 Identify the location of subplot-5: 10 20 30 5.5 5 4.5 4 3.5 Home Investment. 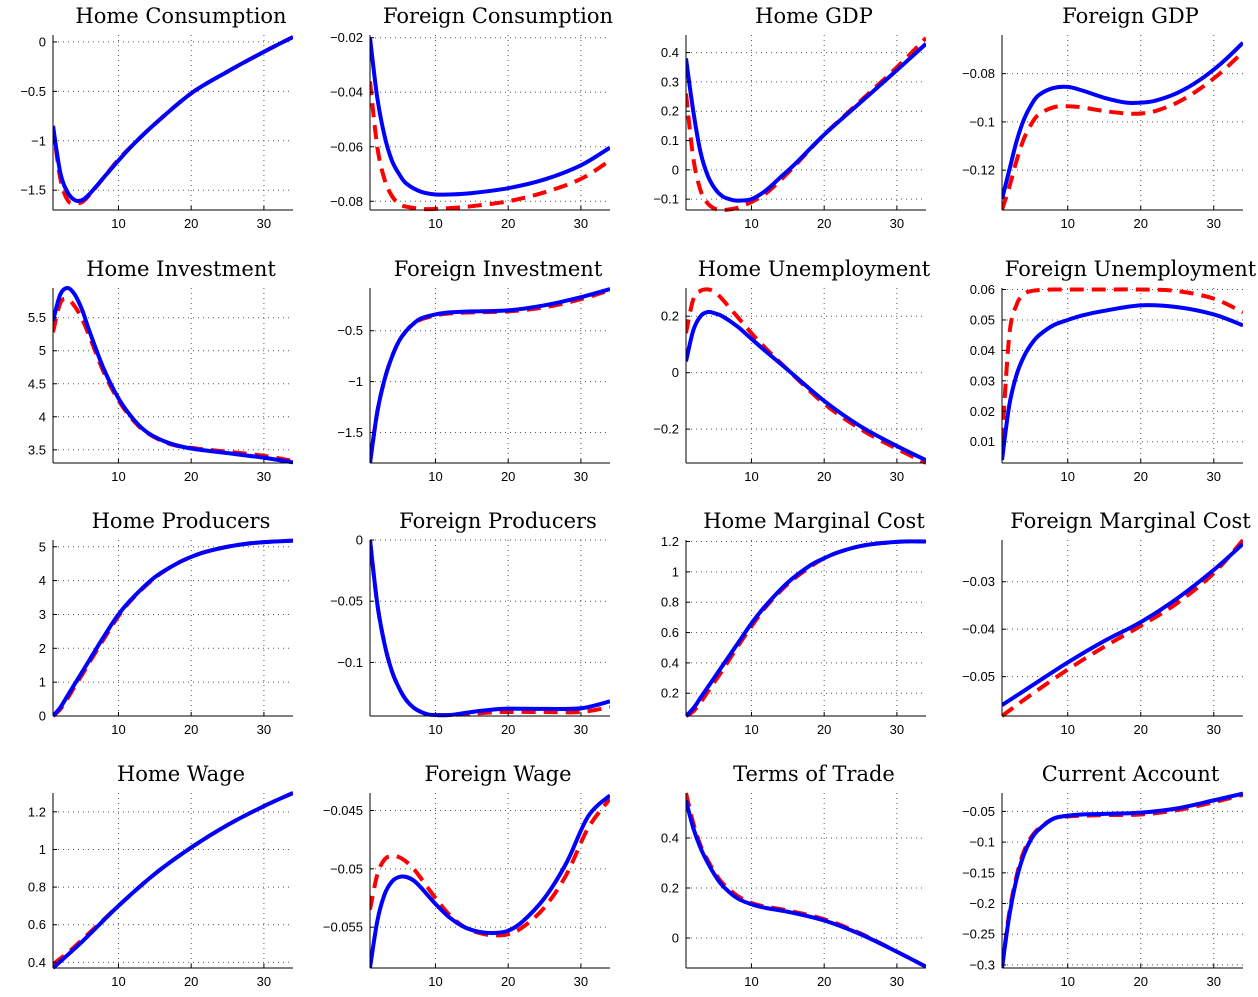
(160, 370).